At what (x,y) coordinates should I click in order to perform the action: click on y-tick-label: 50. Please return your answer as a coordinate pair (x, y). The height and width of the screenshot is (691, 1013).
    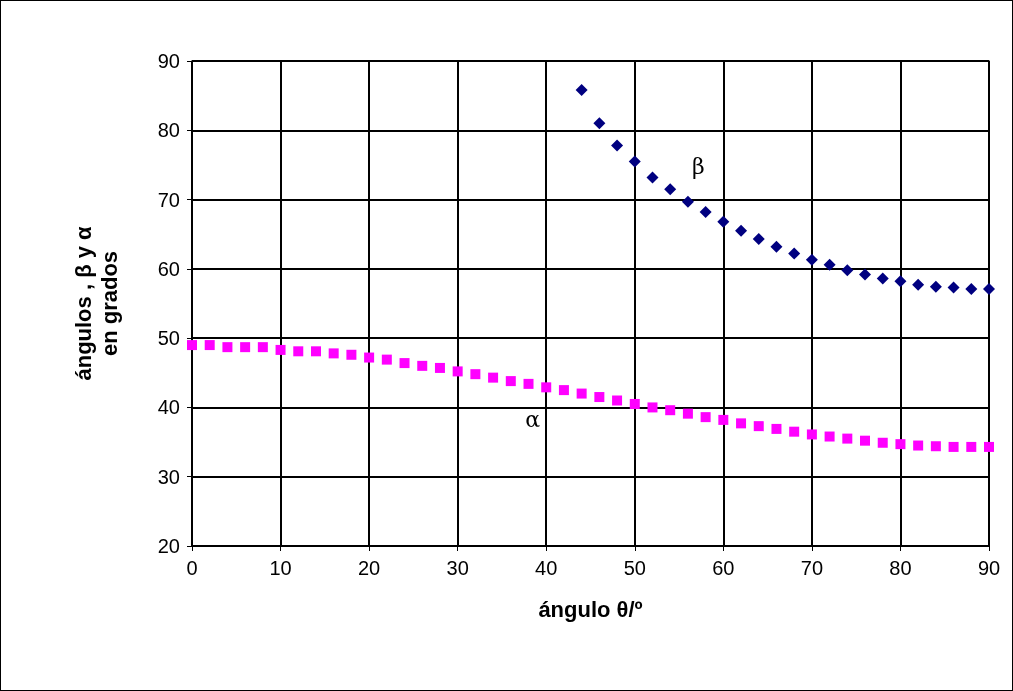
    Looking at the image, I should click on (168, 338).